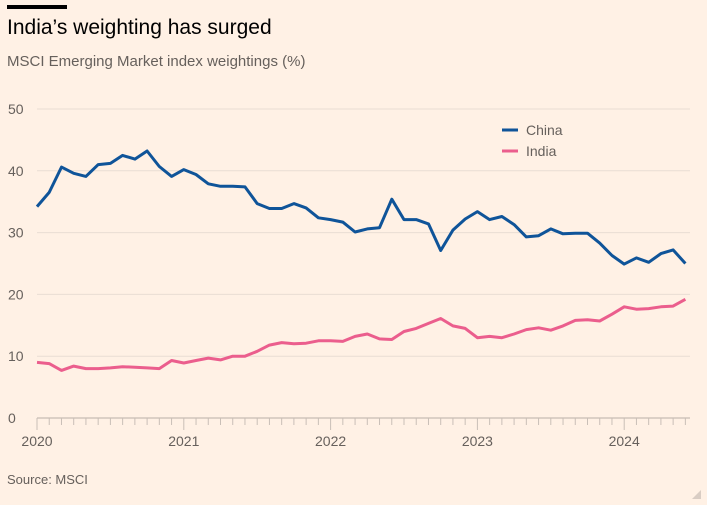  I want to click on x-tick-label: 2022, so click(330, 441).